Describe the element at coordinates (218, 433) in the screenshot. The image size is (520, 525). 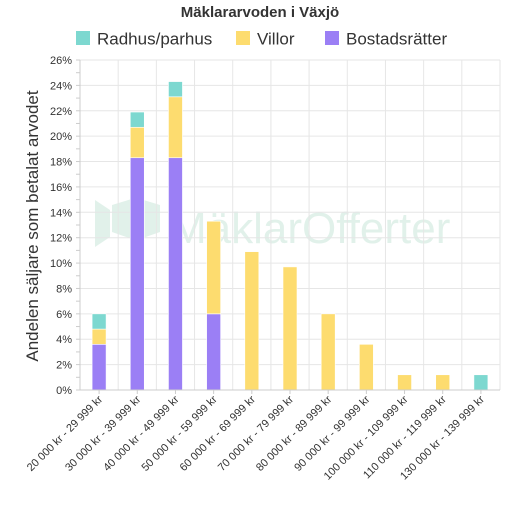
I see `x-tick-label: 60 000 kr - 69 999 kr` at that location.